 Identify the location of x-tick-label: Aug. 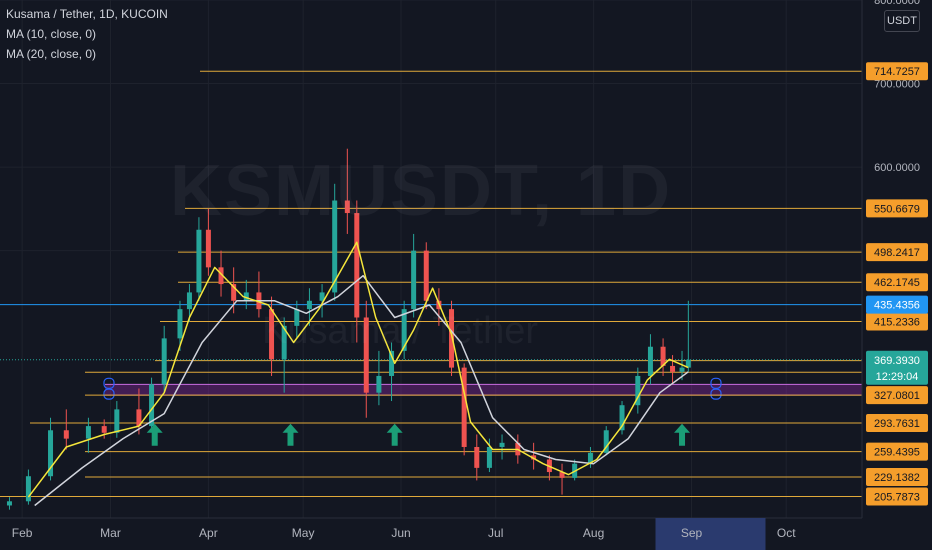
(593, 533).